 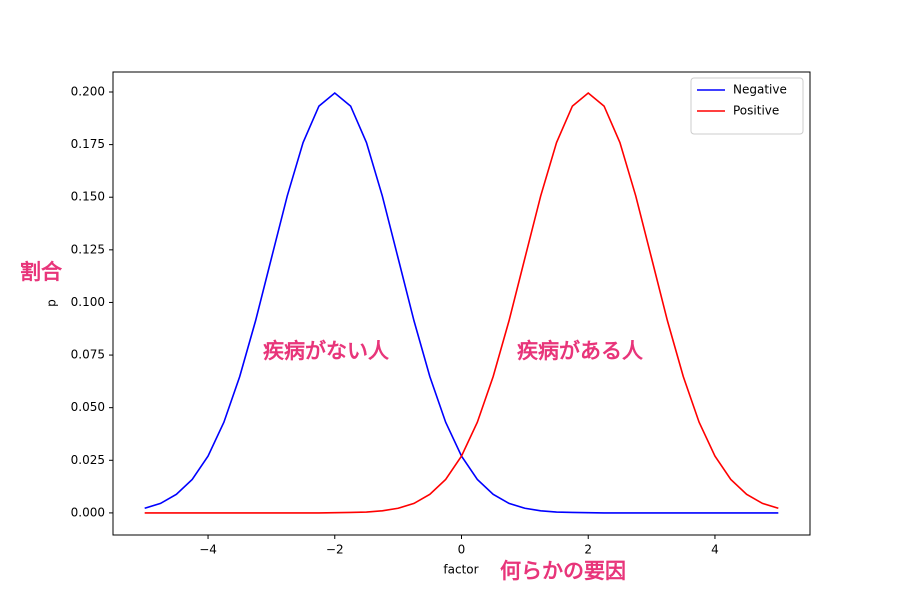 I want to click on legend-box, so click(x=747, y=106).